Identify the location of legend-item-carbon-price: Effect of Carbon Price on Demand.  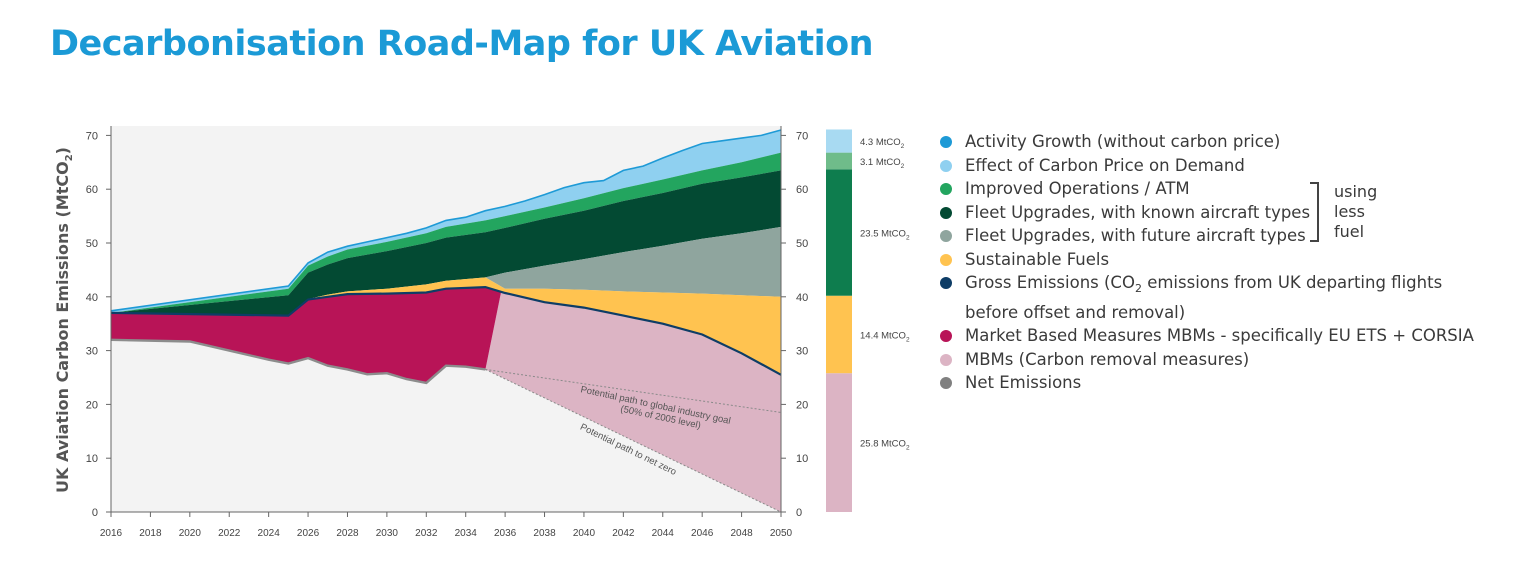
(1220, 166).